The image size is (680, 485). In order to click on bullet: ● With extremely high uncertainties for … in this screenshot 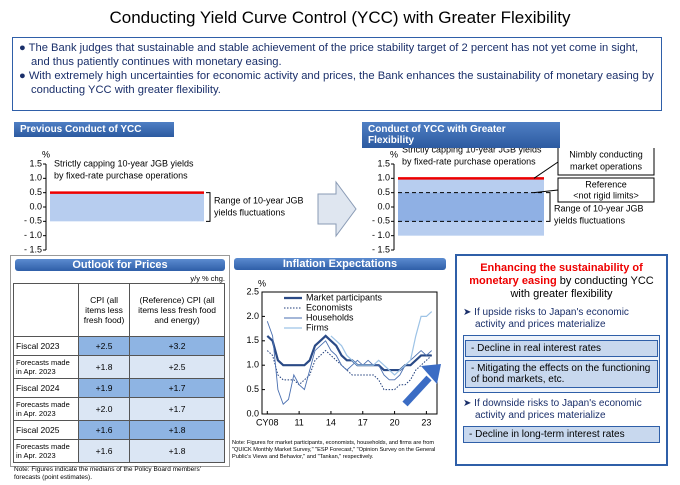, I will do `click(336, 83)`.